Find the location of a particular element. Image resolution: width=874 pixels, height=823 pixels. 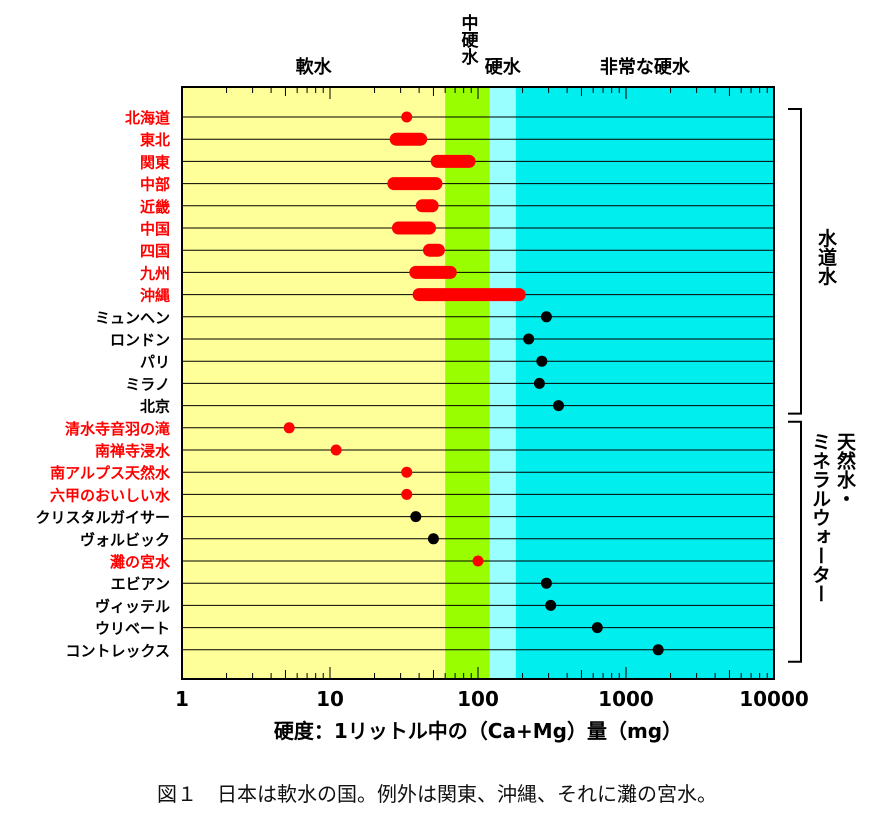

group-label-1: 水道水 is located at coordinates (826, 256).